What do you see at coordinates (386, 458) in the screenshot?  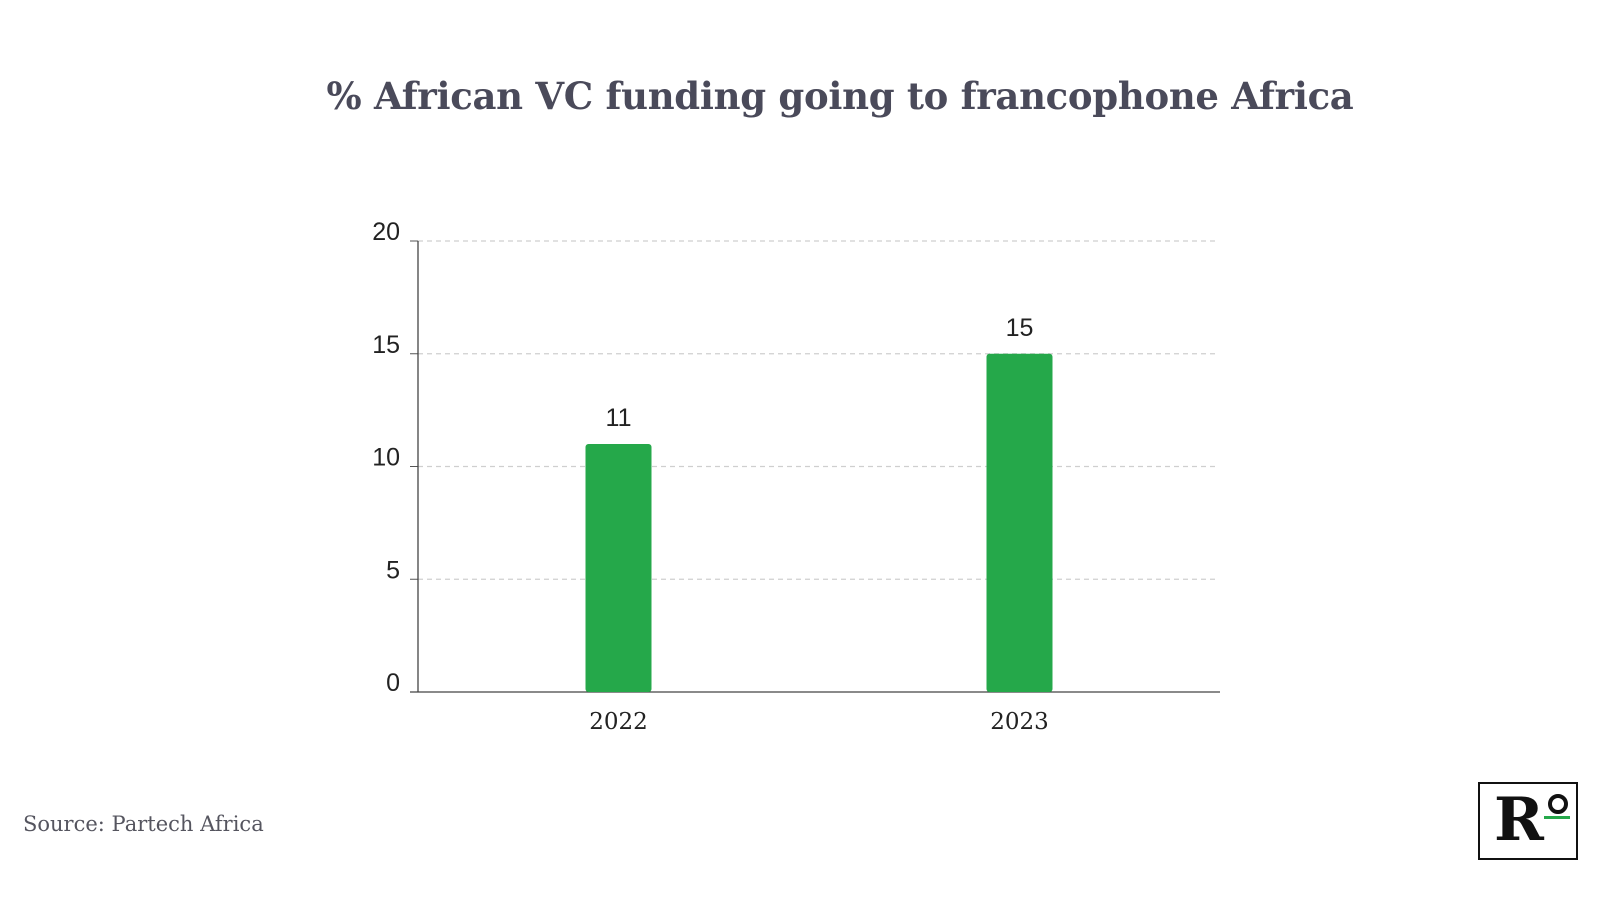 I see `y-tick-label-10: 10` at bounding box center [386, 458].